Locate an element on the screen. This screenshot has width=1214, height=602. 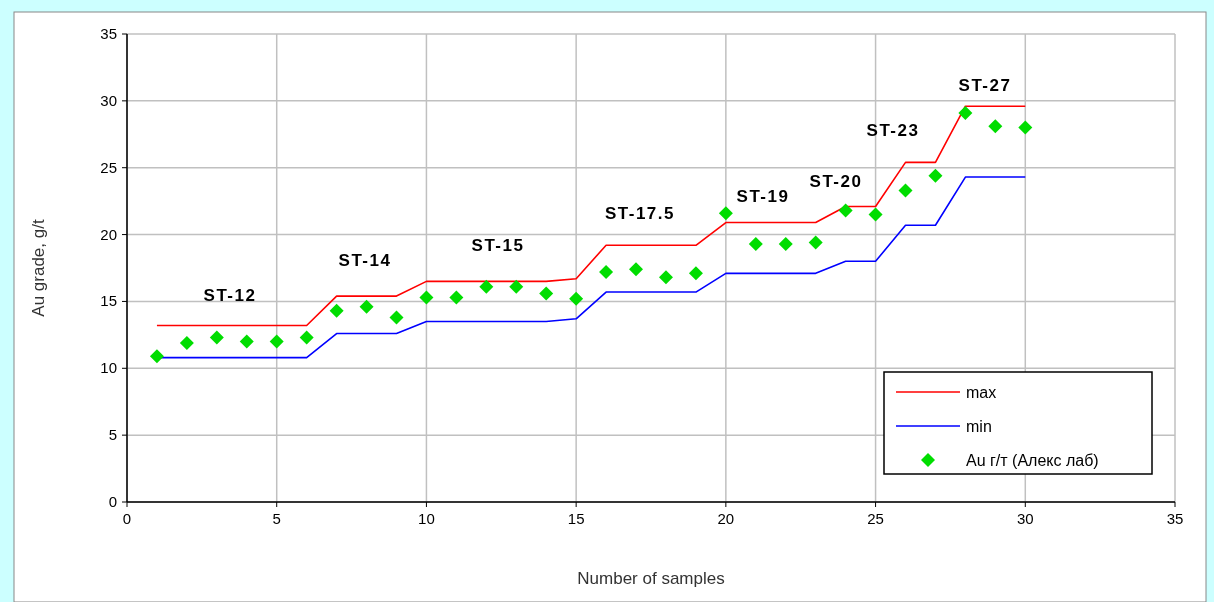
annotation: ST-12 is located at coordinates (230, 295).